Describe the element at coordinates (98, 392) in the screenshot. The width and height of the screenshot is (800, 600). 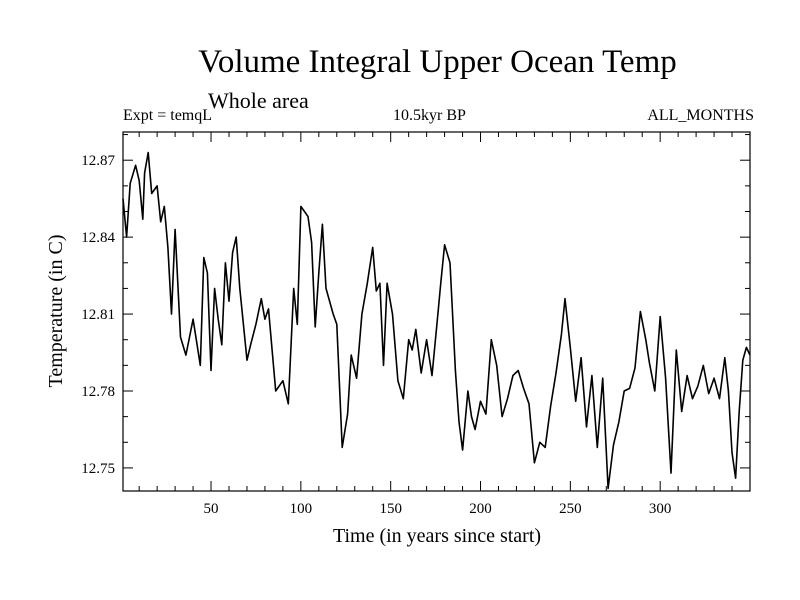
I see `y-tick-label: 12.78` at that location.